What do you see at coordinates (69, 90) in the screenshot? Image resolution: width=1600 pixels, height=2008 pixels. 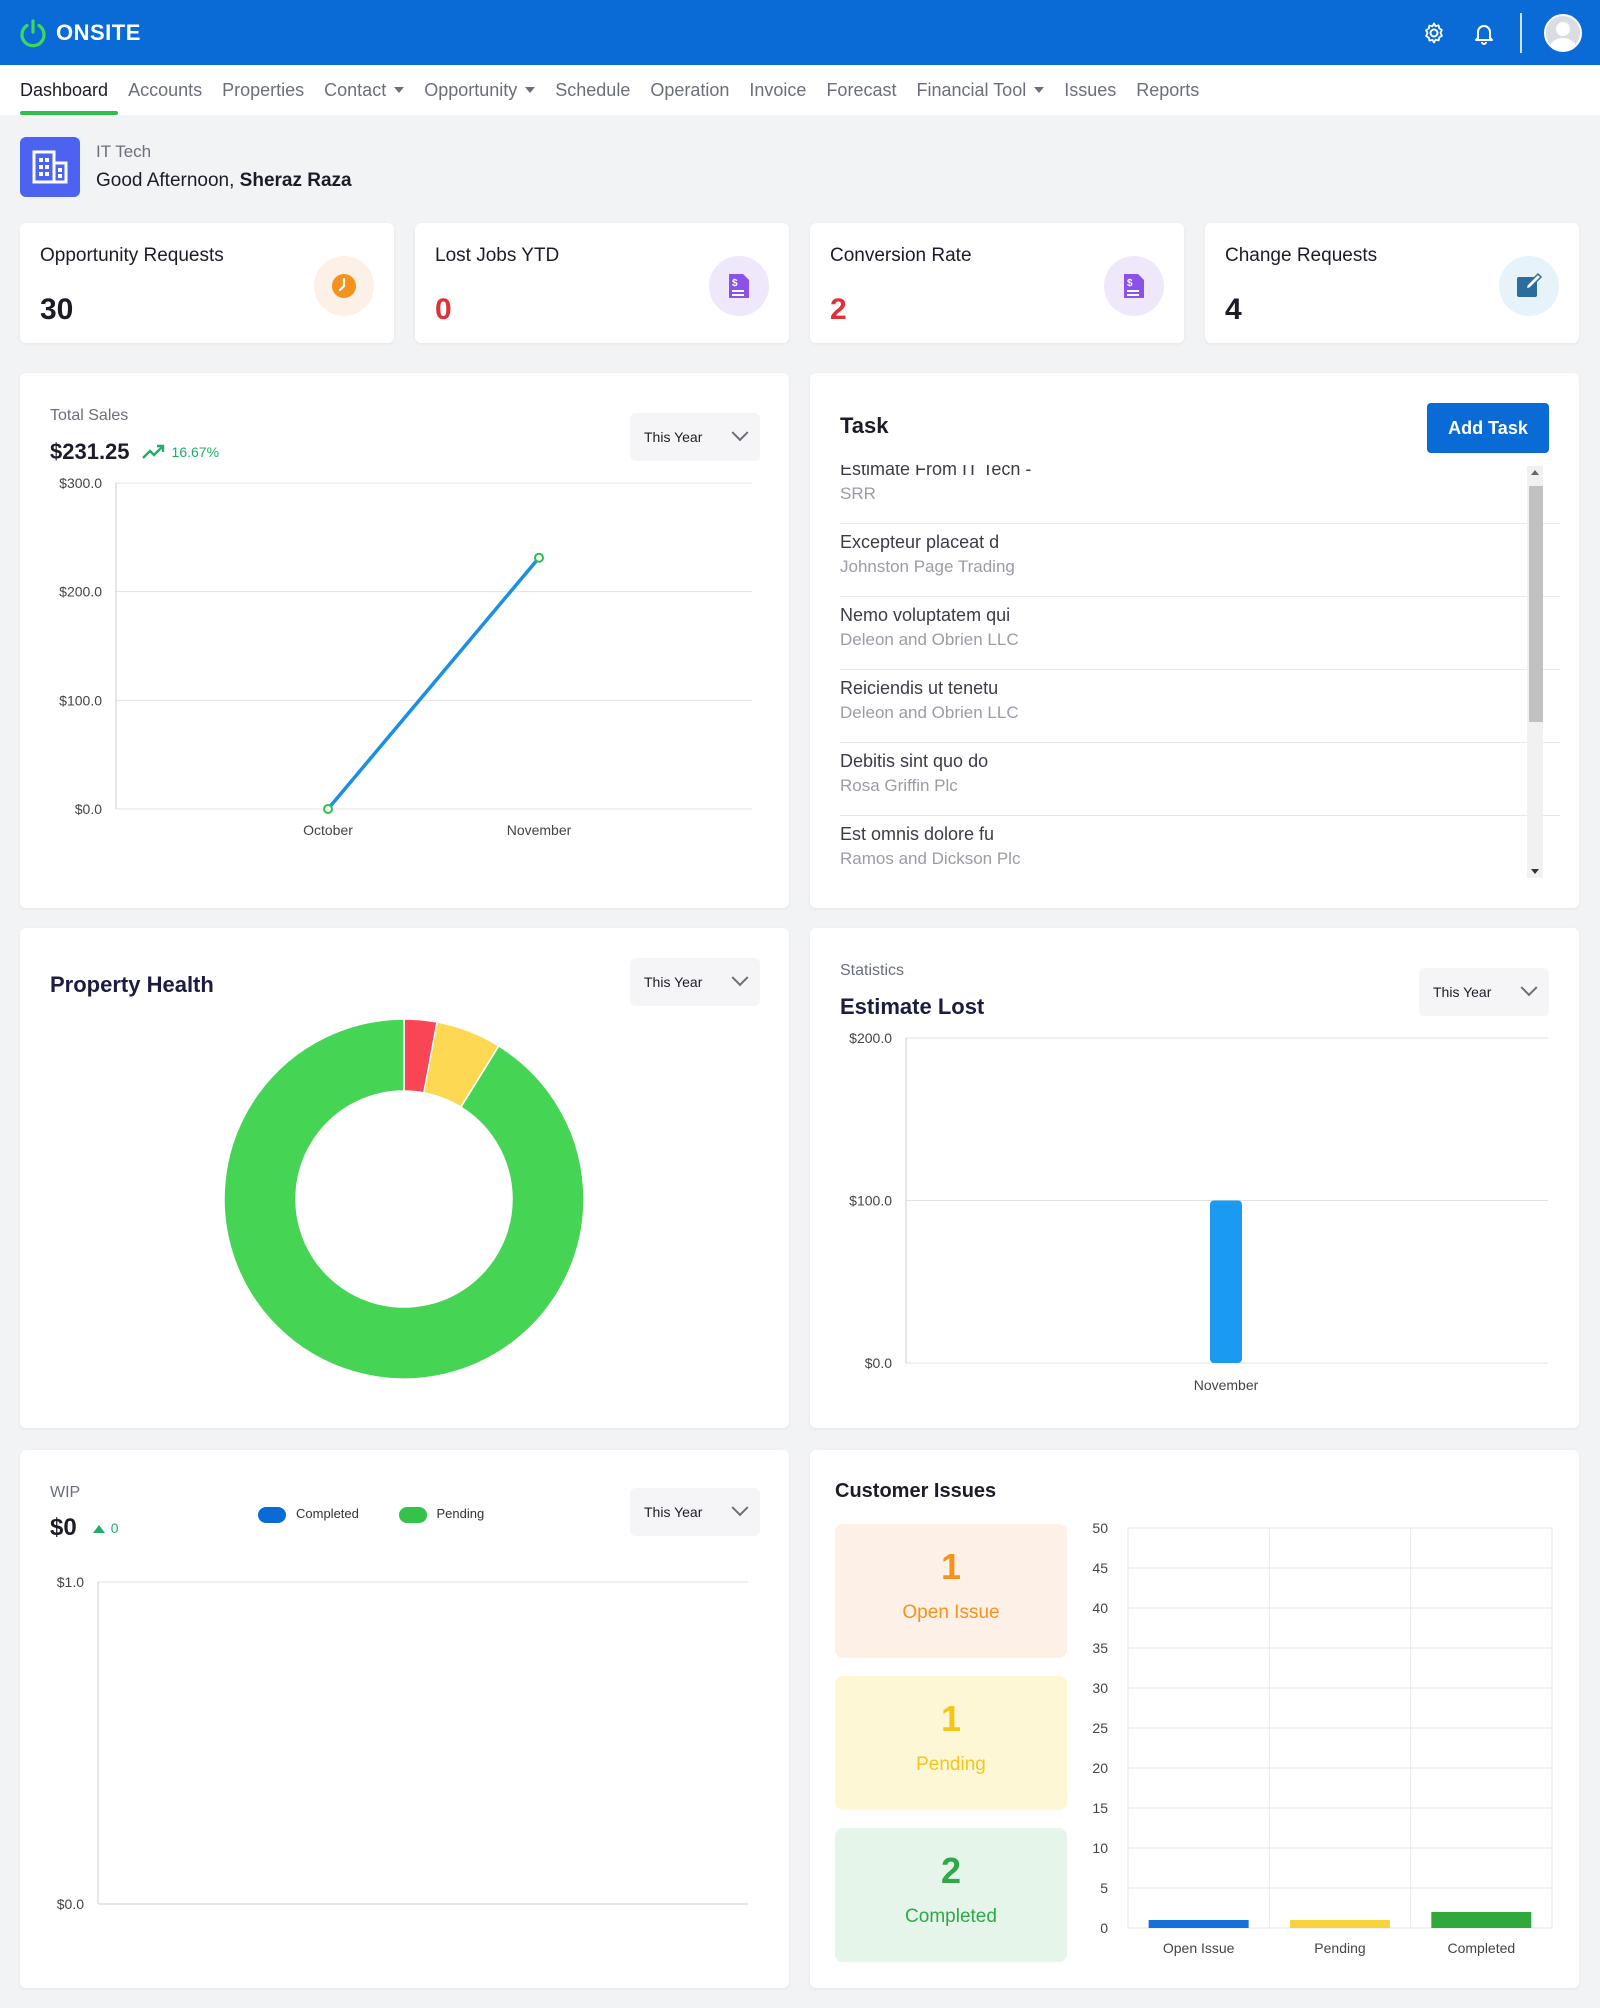 I see `nav-dashboard: Dashboard` at bounding box center [69, 90].